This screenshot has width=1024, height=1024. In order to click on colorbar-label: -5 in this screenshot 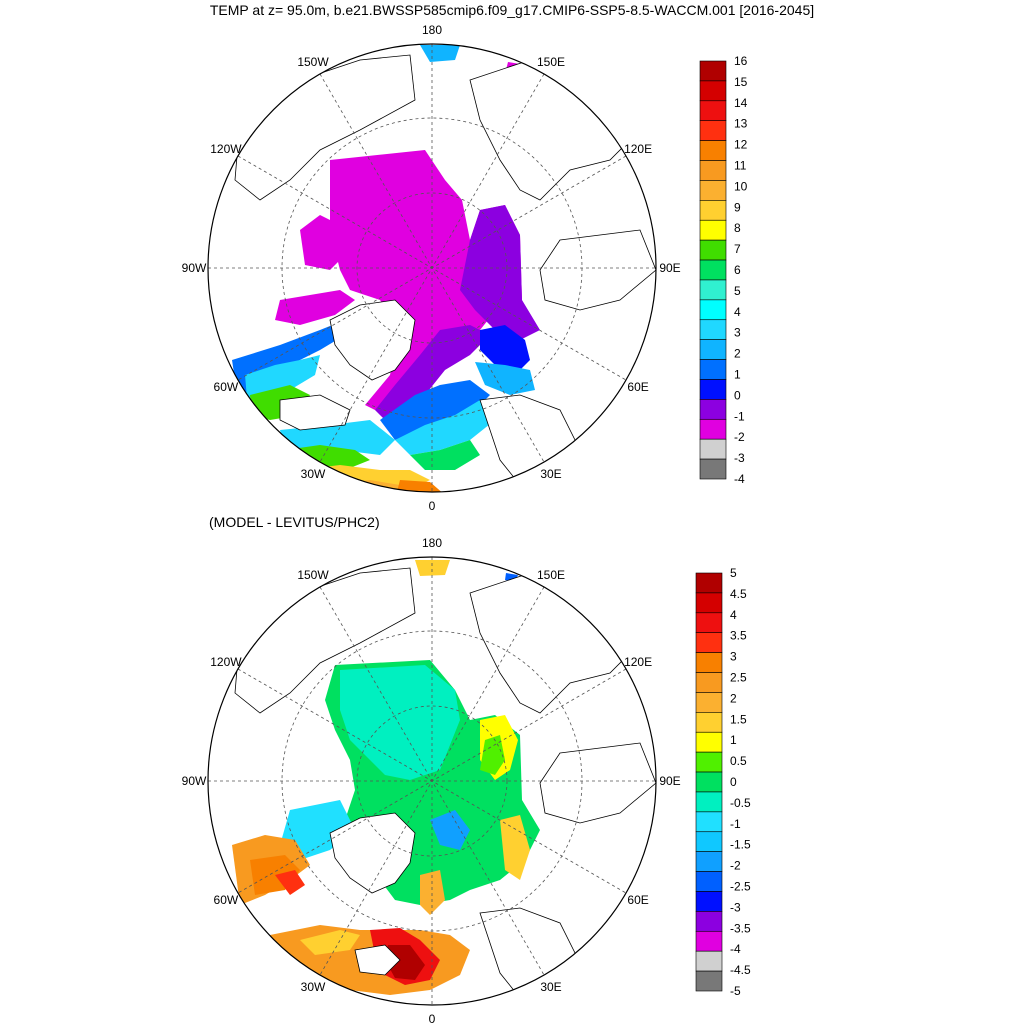, I will do `click(735, 991)`.